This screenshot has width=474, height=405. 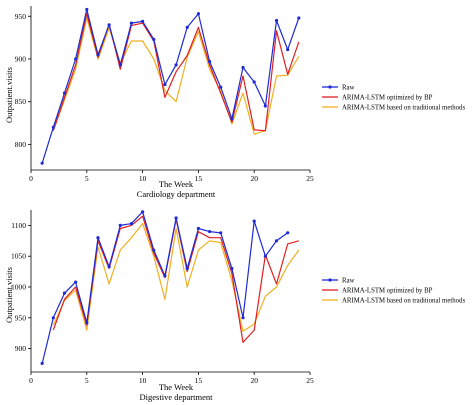 What do you see at coordinates (21, 101) in the screenshot?
I see `cardiology-y-tick-label: 850` at bounding box center [21, 101].